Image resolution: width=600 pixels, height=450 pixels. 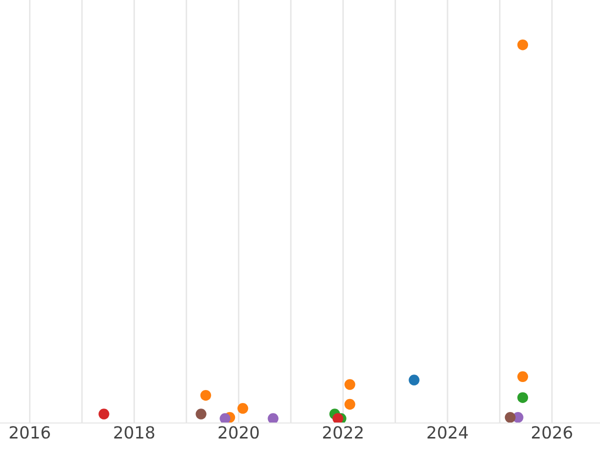 What do you see at coordinates (238, 432) in the screenshot?
I see `x-tick-label: 2020` at bounding box center [238, 432].